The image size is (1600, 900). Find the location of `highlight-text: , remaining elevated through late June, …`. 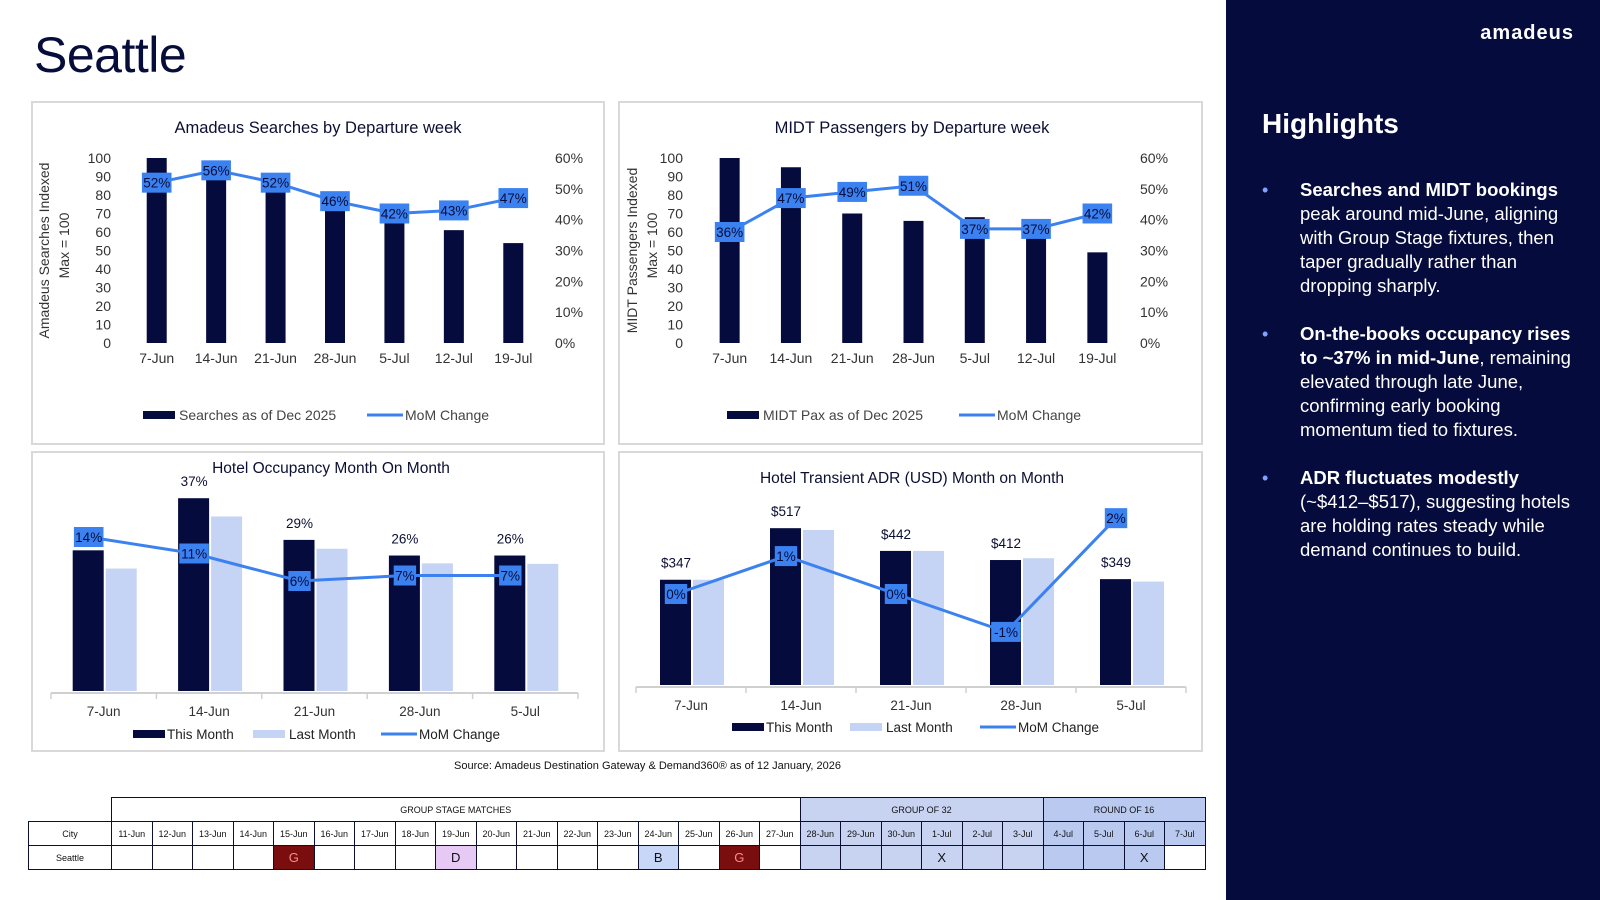

highlight-text: , remaining elevated through late June, … is located at coordinates (1435, 393).